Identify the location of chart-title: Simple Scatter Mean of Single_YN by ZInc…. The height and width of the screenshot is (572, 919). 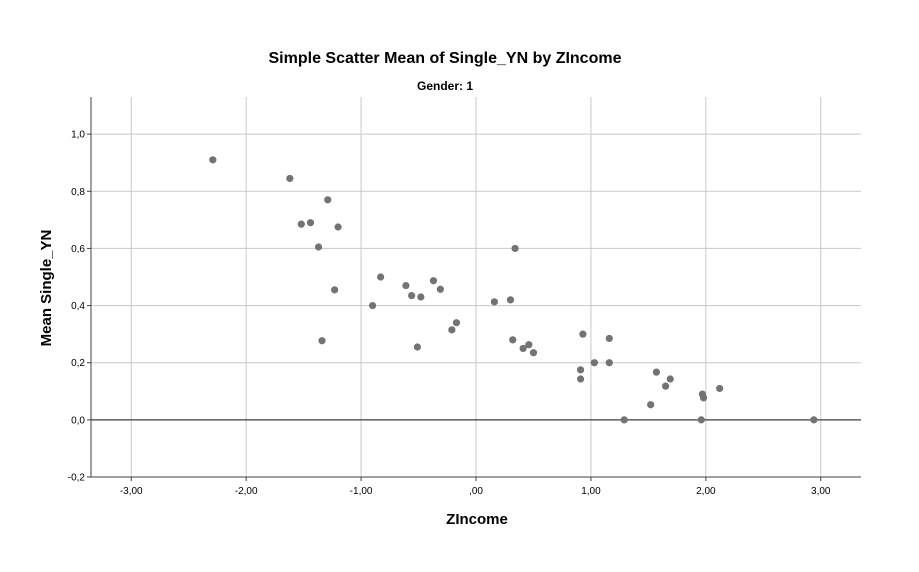
(445, 58).